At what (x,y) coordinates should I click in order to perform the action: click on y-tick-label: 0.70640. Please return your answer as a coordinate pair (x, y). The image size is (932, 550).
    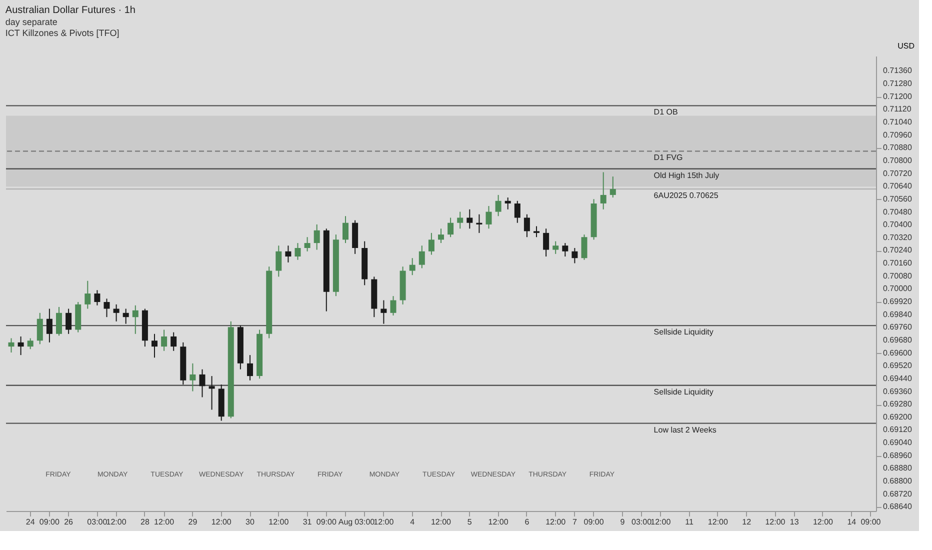
    Looking at the image, I should click on (897, 186).